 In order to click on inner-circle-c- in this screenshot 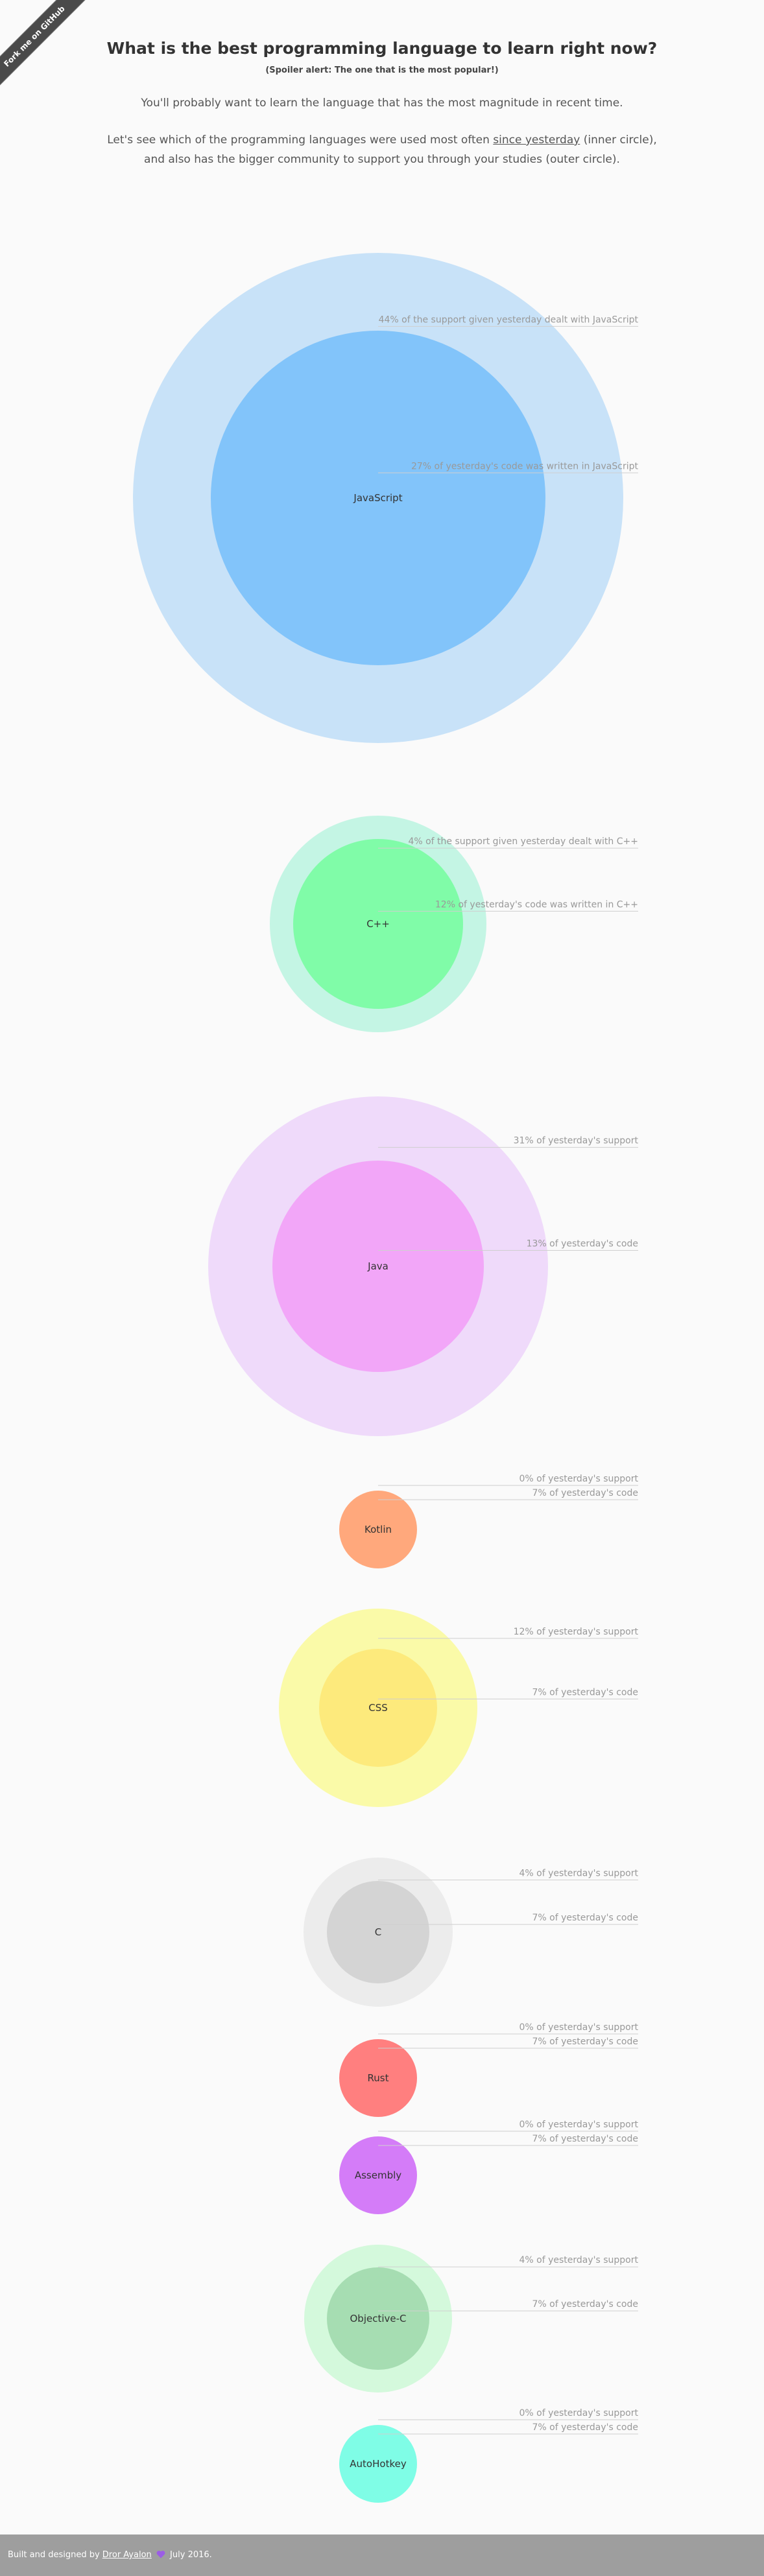, I will do `click(378, 924)`.